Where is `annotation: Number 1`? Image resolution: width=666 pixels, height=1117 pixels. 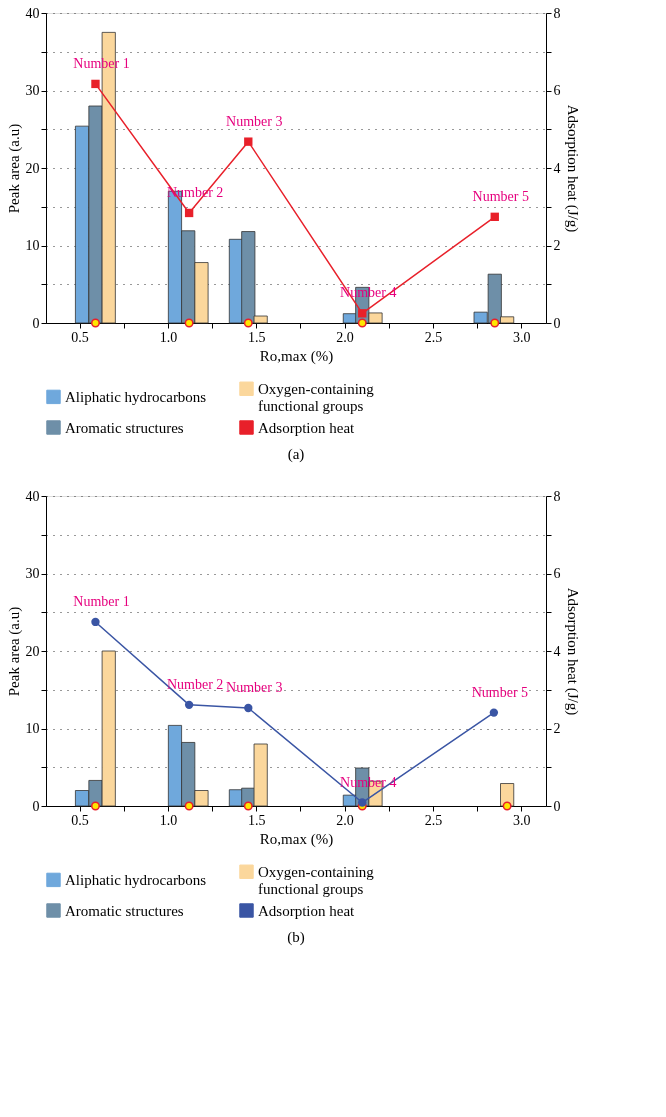 annotation: Number 1 is located at coordinates (101, 601).